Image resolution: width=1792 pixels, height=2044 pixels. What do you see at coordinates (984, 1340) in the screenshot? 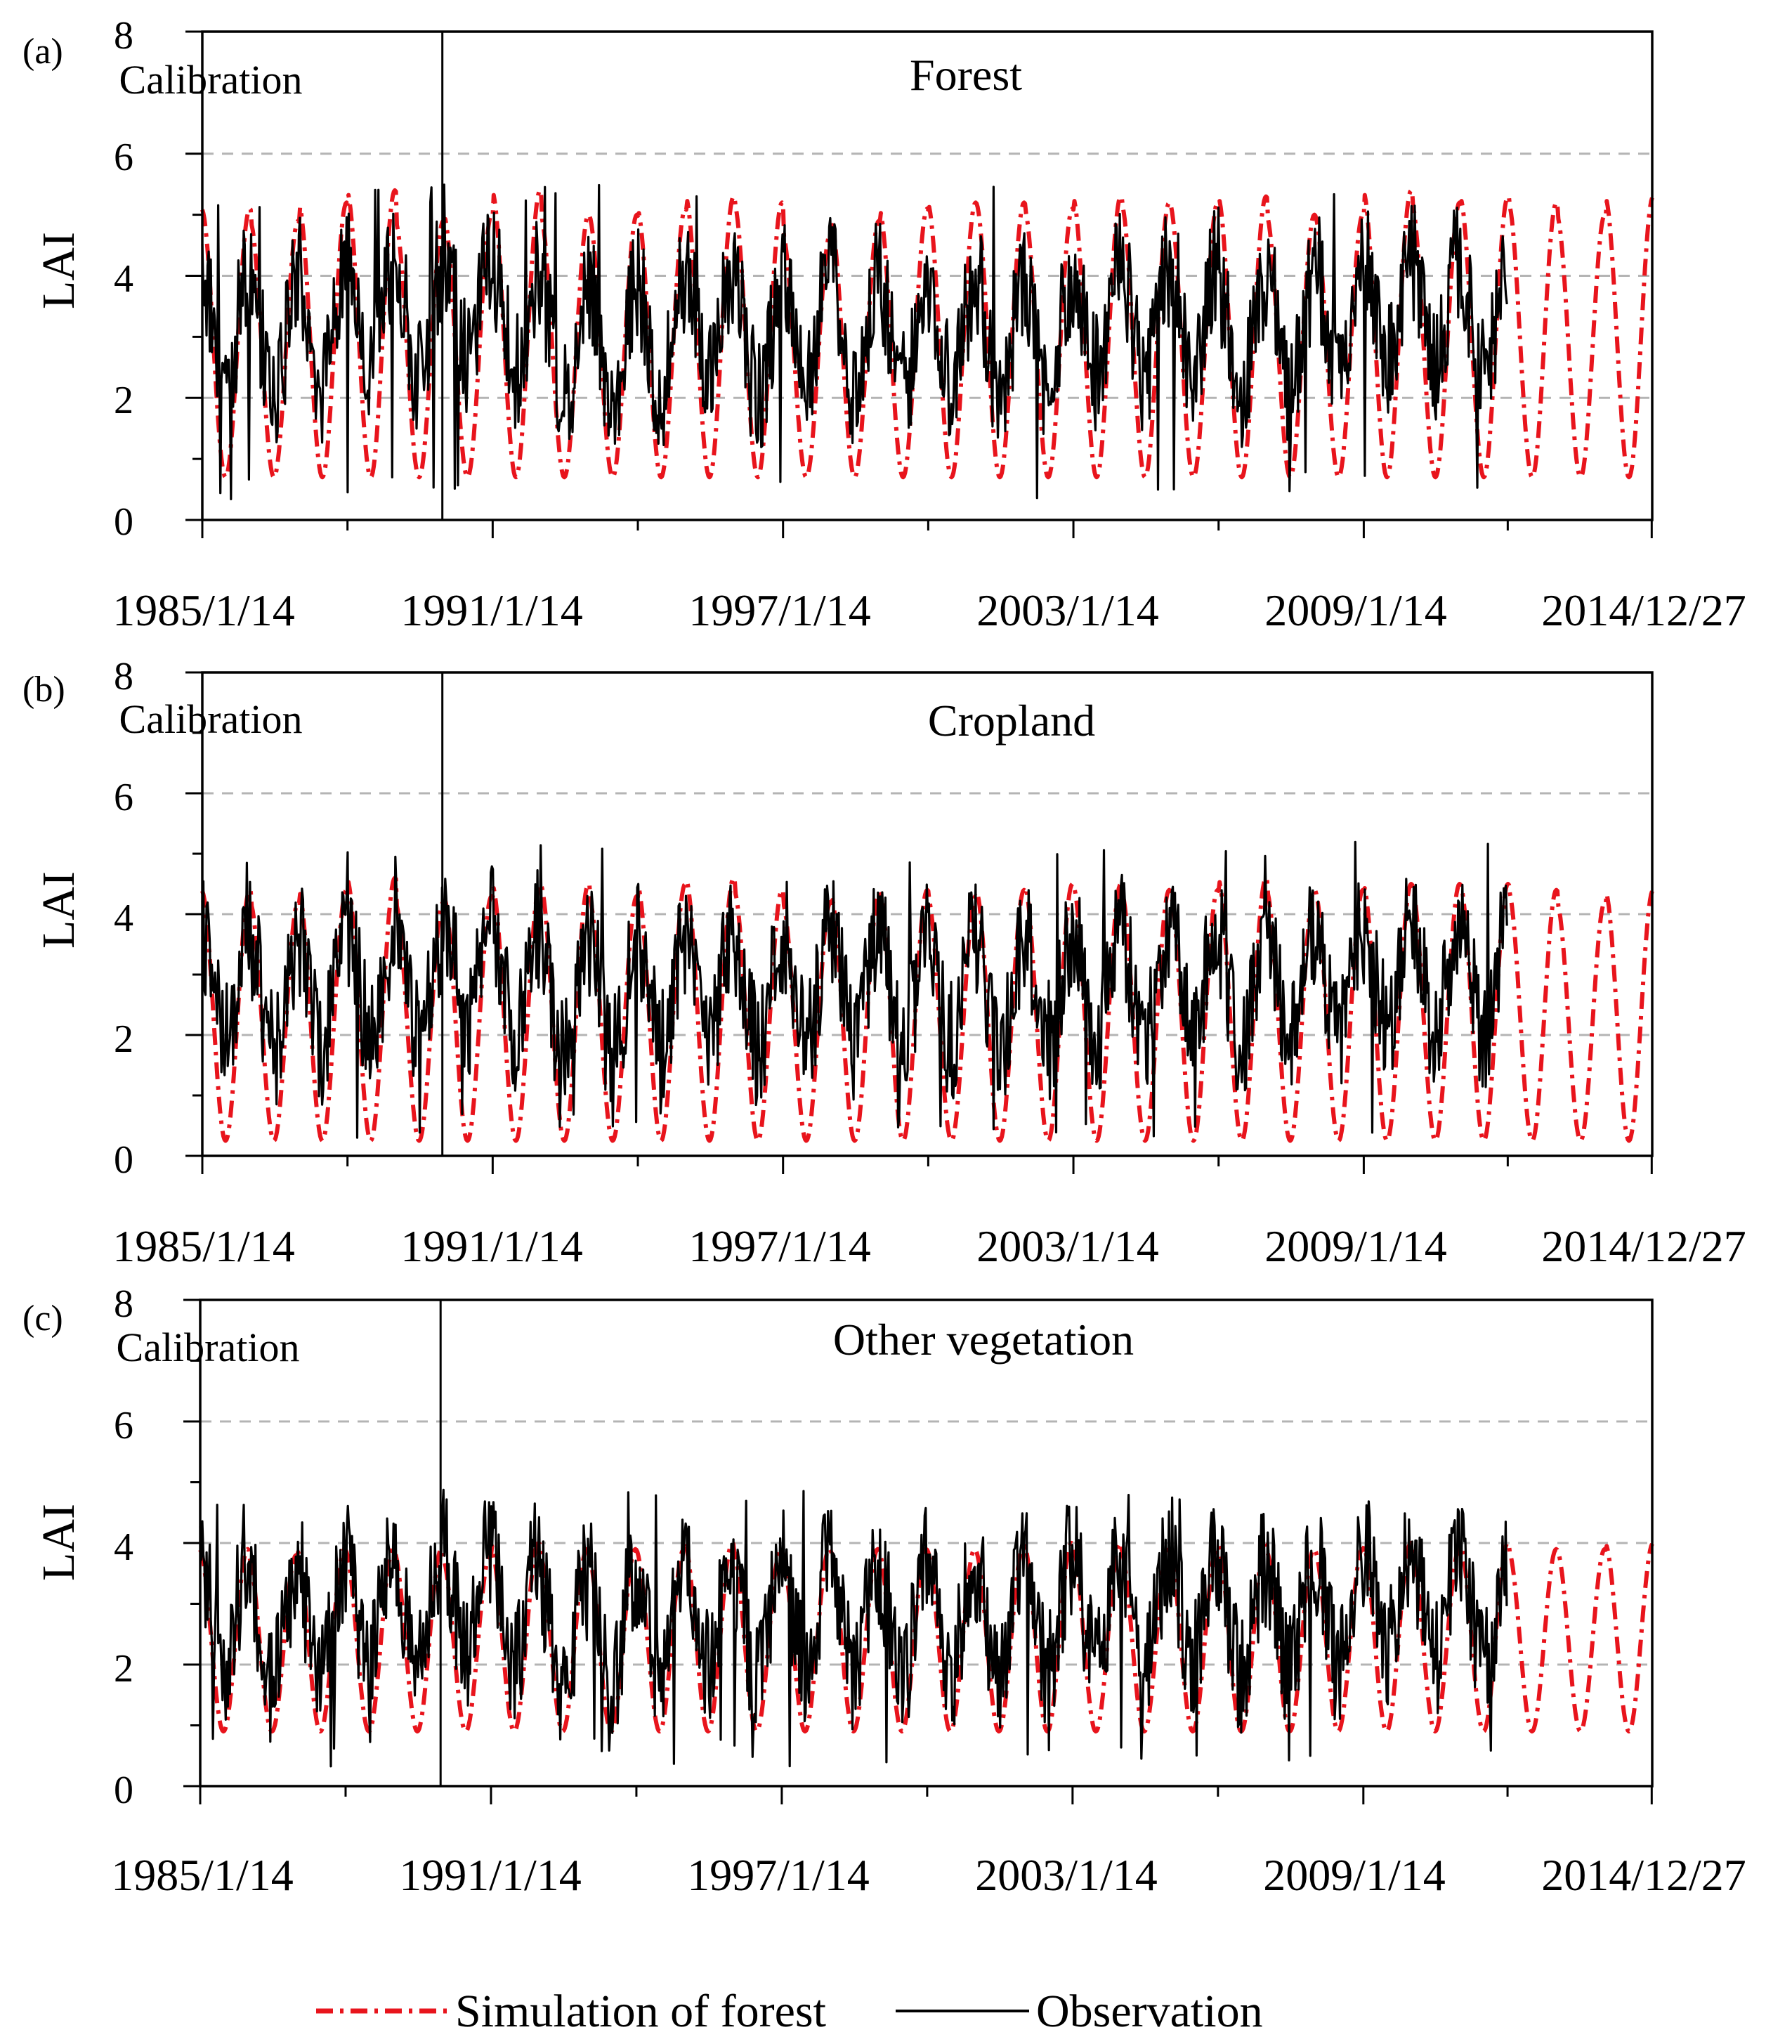
I see `panel-c-title: Other vegetation` at bounding box center [984, 1340].